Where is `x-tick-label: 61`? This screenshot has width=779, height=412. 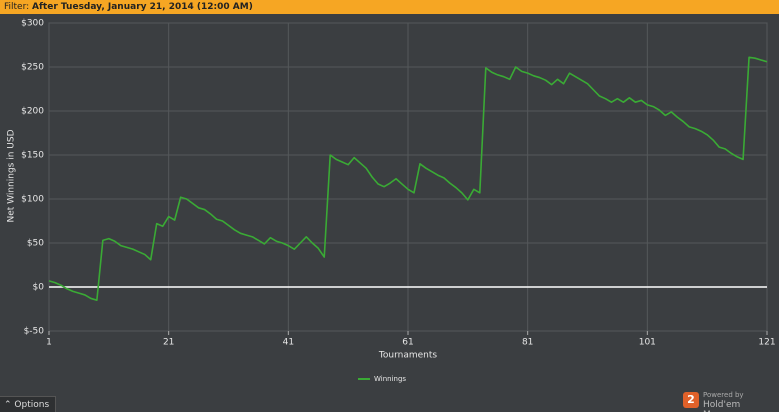
x-tick-label: 61 is located at coordinates (407, 343).